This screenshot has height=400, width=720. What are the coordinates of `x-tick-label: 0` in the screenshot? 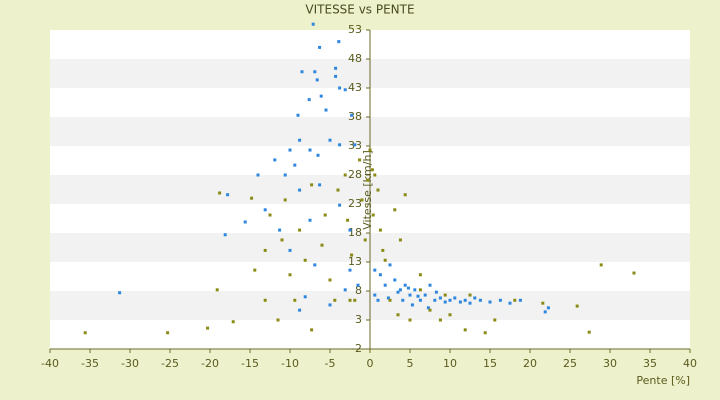 It's located at (370, 363).